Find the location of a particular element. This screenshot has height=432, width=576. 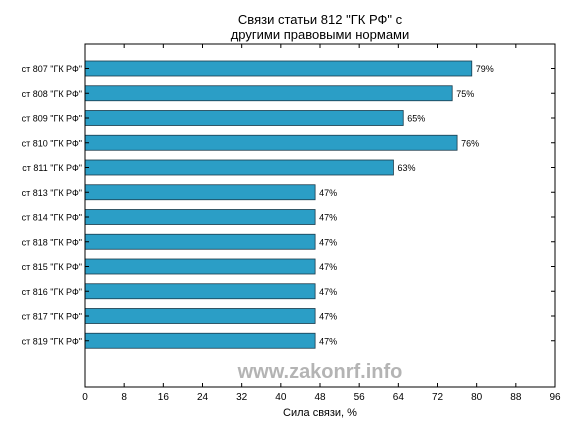

bar-value-label: 79% is located at coordinates (485, 69).